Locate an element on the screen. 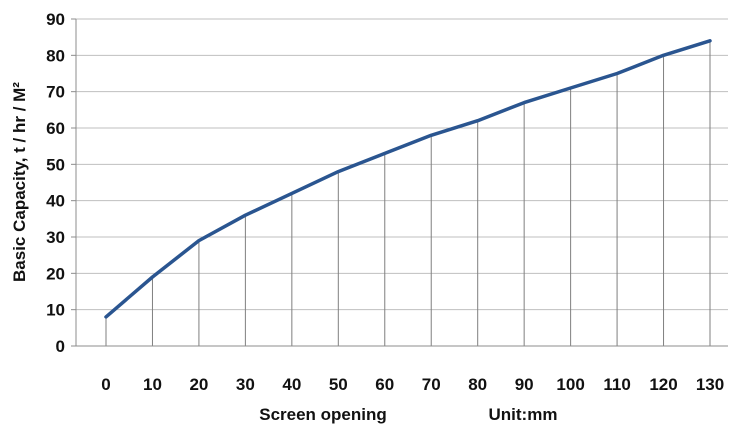  y-tick-labels: 0 10 20 30 40 50 60 70 80 90 is located at coordinates (55, 183).